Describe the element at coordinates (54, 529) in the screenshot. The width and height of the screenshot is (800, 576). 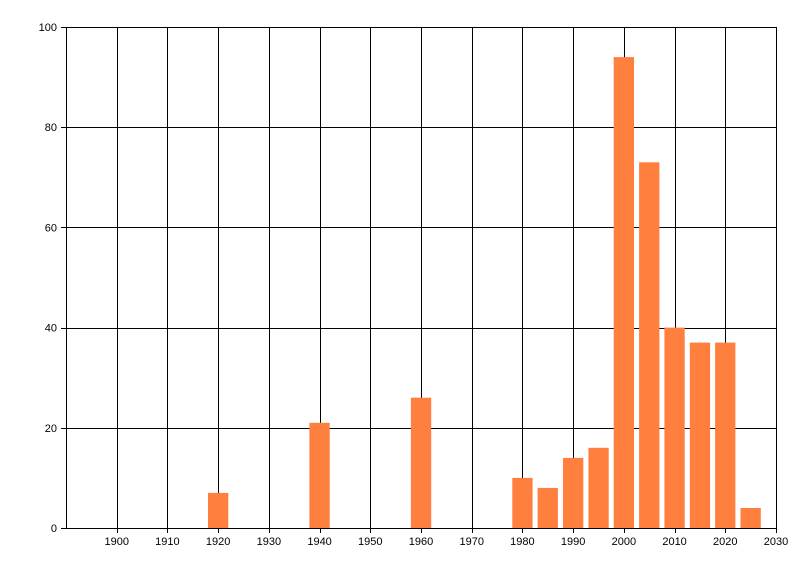
I see `y-tick-label: 0` at that location.